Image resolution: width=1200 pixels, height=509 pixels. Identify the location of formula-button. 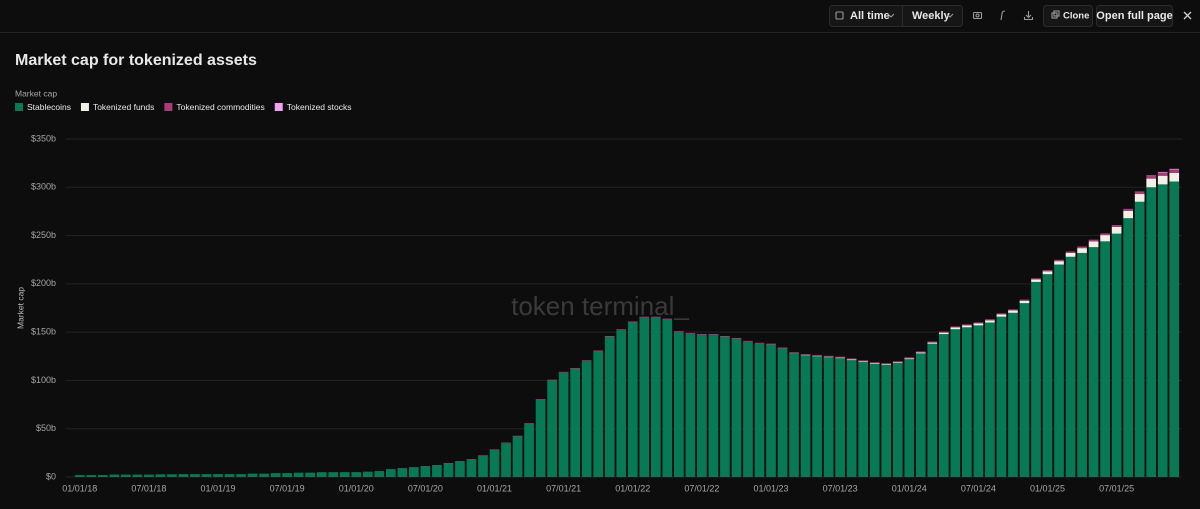
(1003, 15).